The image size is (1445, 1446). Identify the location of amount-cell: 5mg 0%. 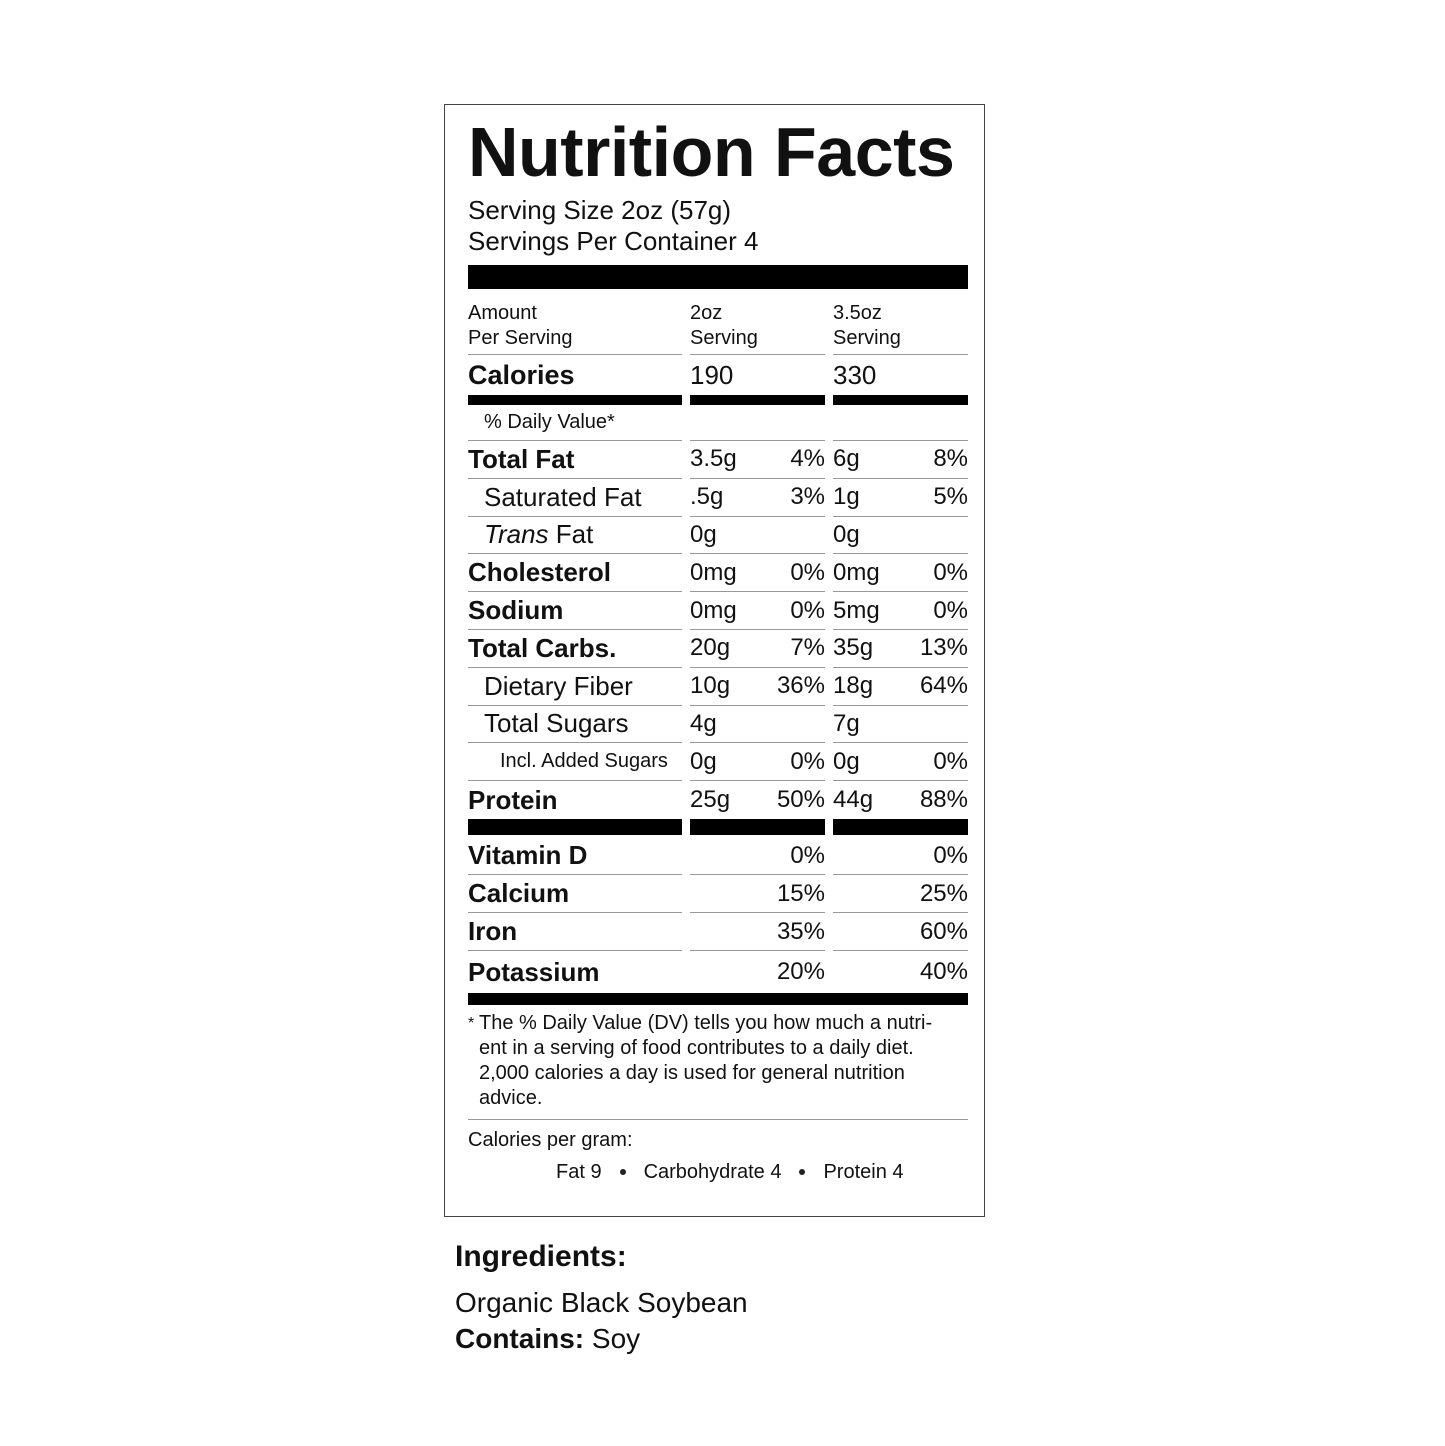
(900, 611).